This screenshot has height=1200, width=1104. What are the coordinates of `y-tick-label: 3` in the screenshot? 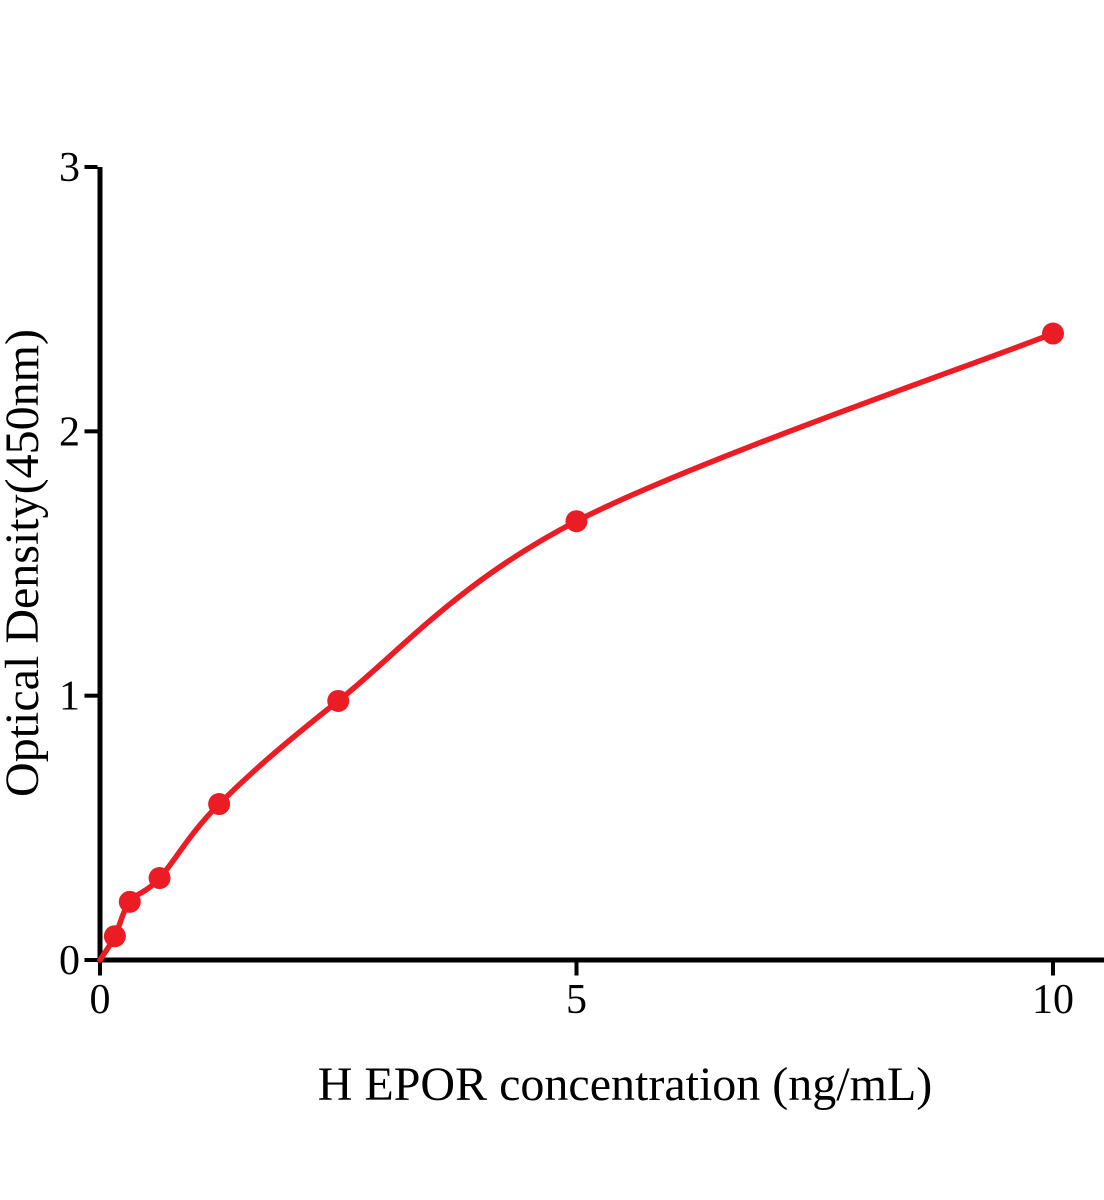 It's located at (69, 168).